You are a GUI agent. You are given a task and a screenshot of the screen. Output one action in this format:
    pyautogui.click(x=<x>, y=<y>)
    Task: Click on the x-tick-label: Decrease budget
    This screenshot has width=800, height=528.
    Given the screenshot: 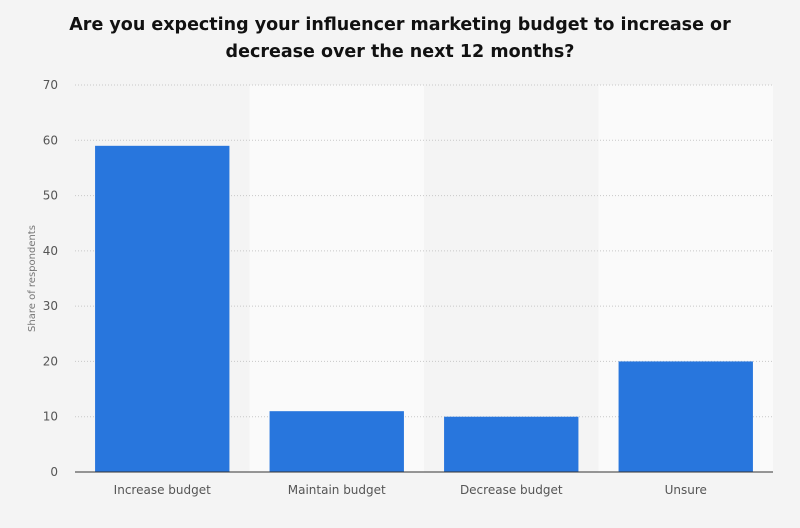 What is the action you would take?
    pyautogui.click(x=511, y=490)
    